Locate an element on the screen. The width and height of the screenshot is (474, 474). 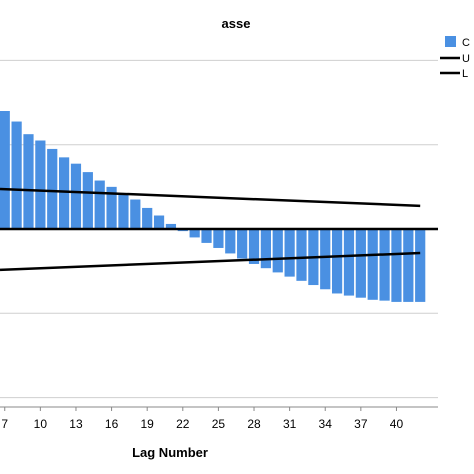
legend: C U L is located at coordinates (455, 58).